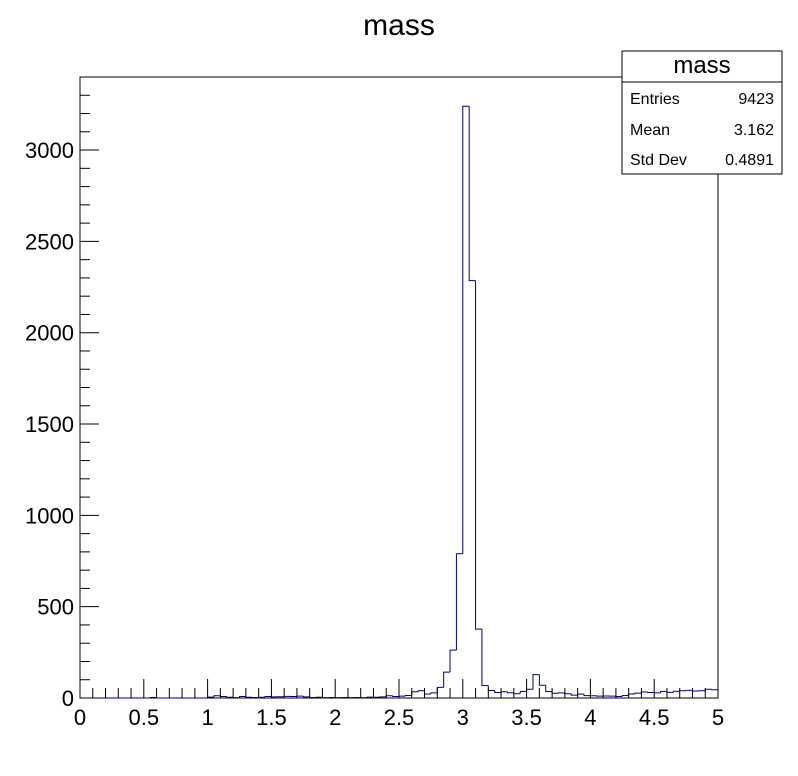 The height and width of the screenshot is (776, 798). What do you see at coordinates (207, 717) in the screenshot?
I see `x-tick-label: 1` at bounding box center [207, 717].